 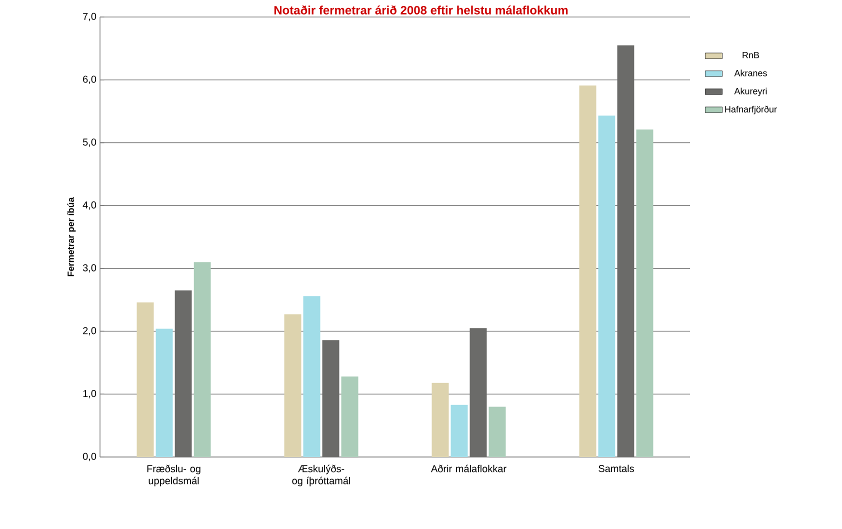 I want to click on y-tick-label: 3,0, so click(x=89, y=268).